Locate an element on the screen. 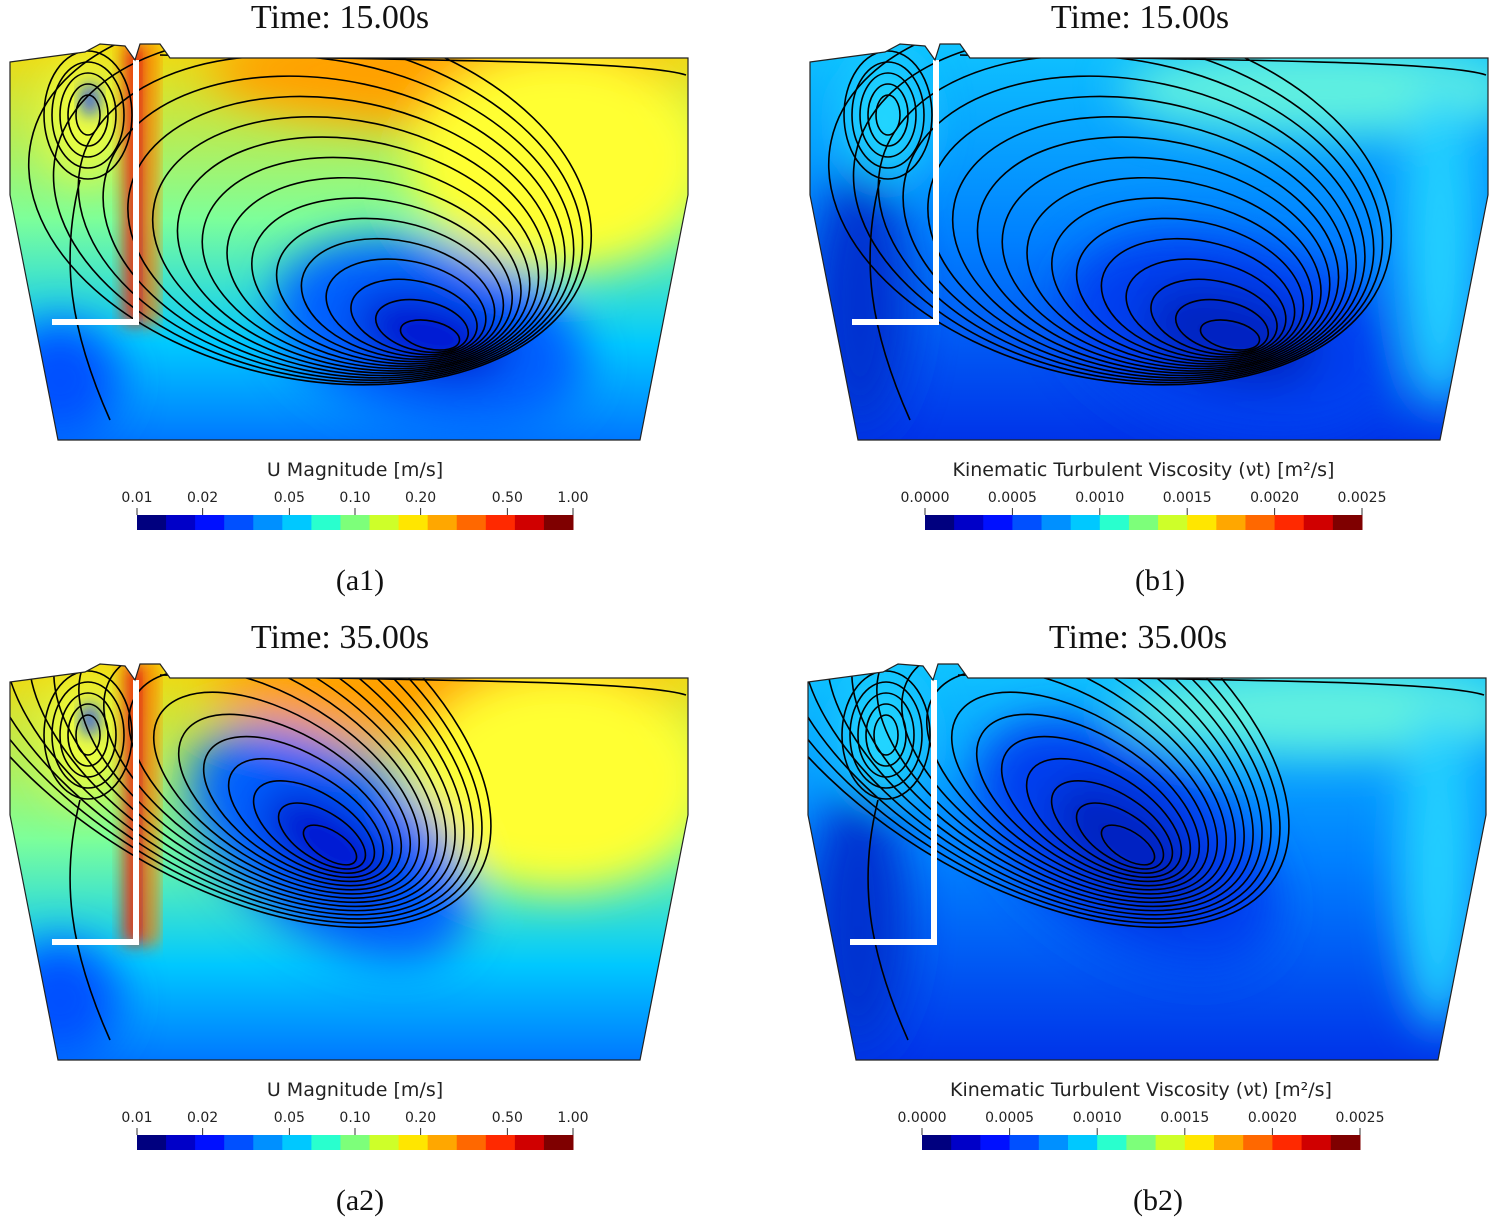  colorbar-tick-label: 0.0000 is located at coordinates (925, 498).